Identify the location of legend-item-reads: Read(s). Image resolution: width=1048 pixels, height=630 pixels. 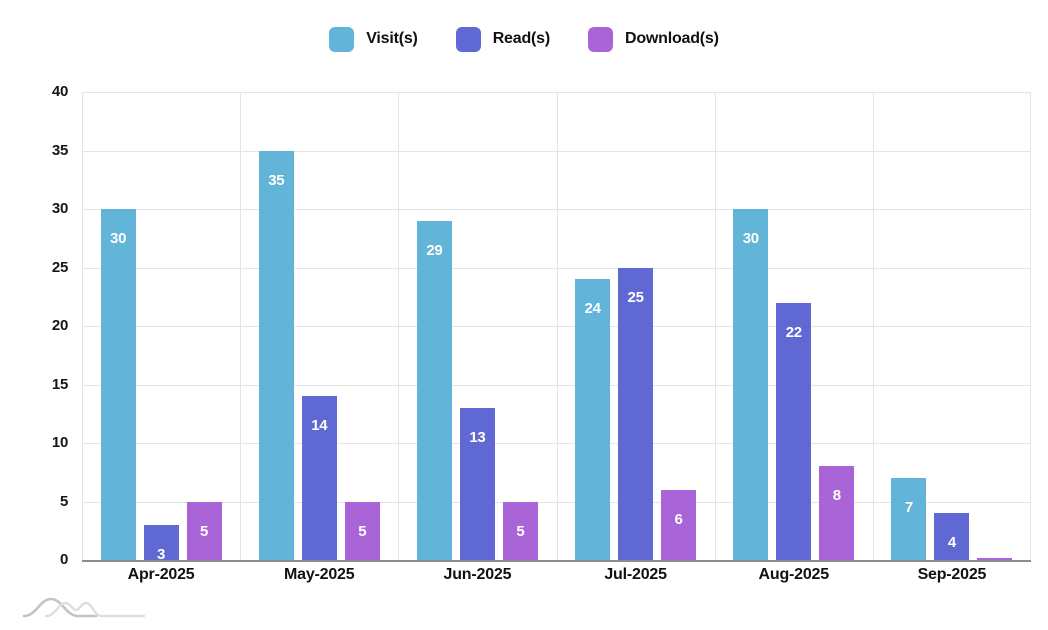
(502, 39).